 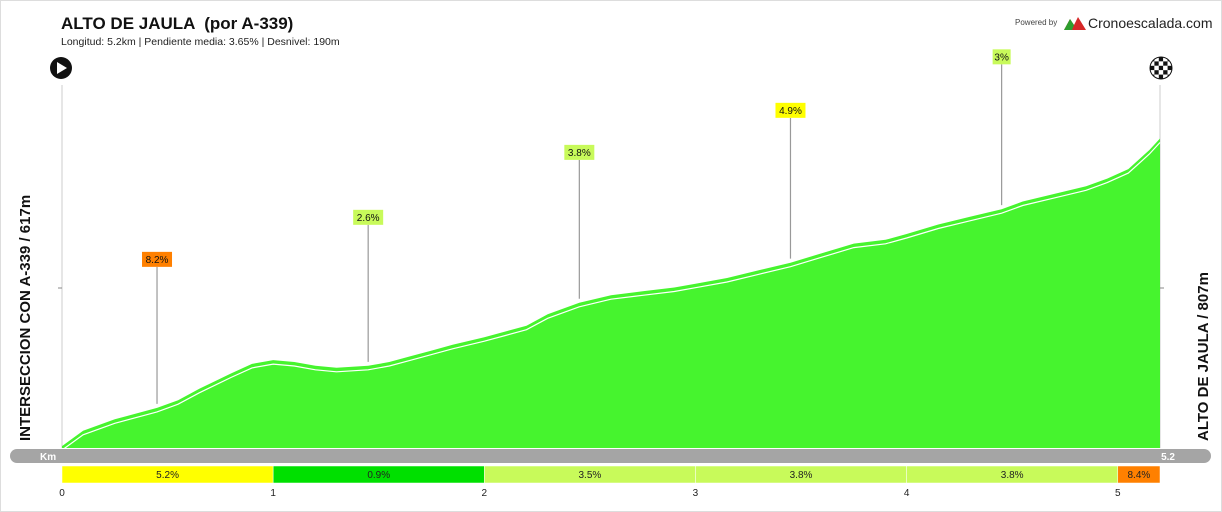 I want to click on x-tick-label: 2, so click(x=485, y=493).